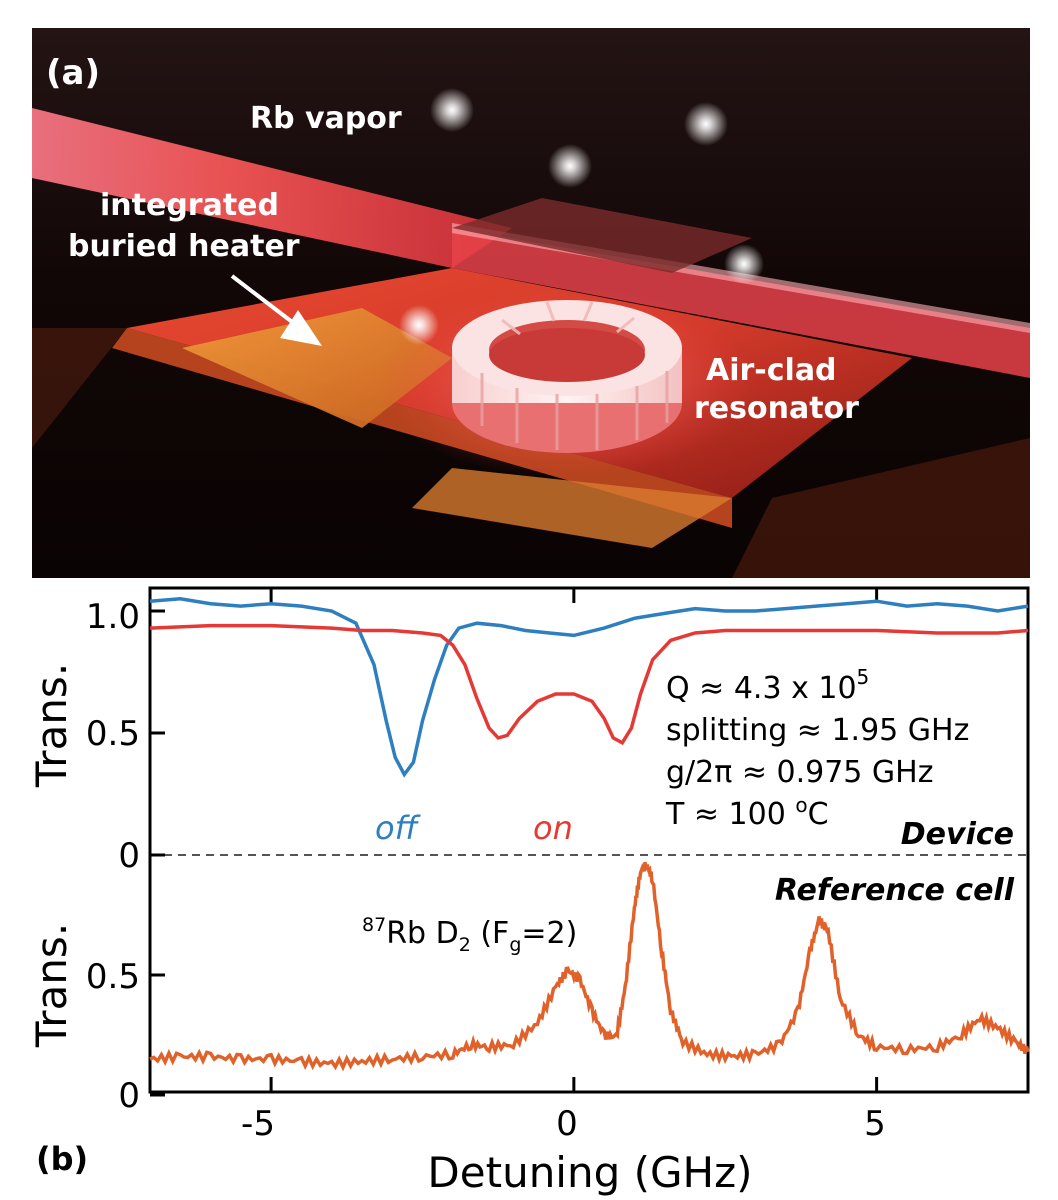  Describe the element at coordinates (801, 805) in the screenshot. I see `temperature-degree: o` at that location.